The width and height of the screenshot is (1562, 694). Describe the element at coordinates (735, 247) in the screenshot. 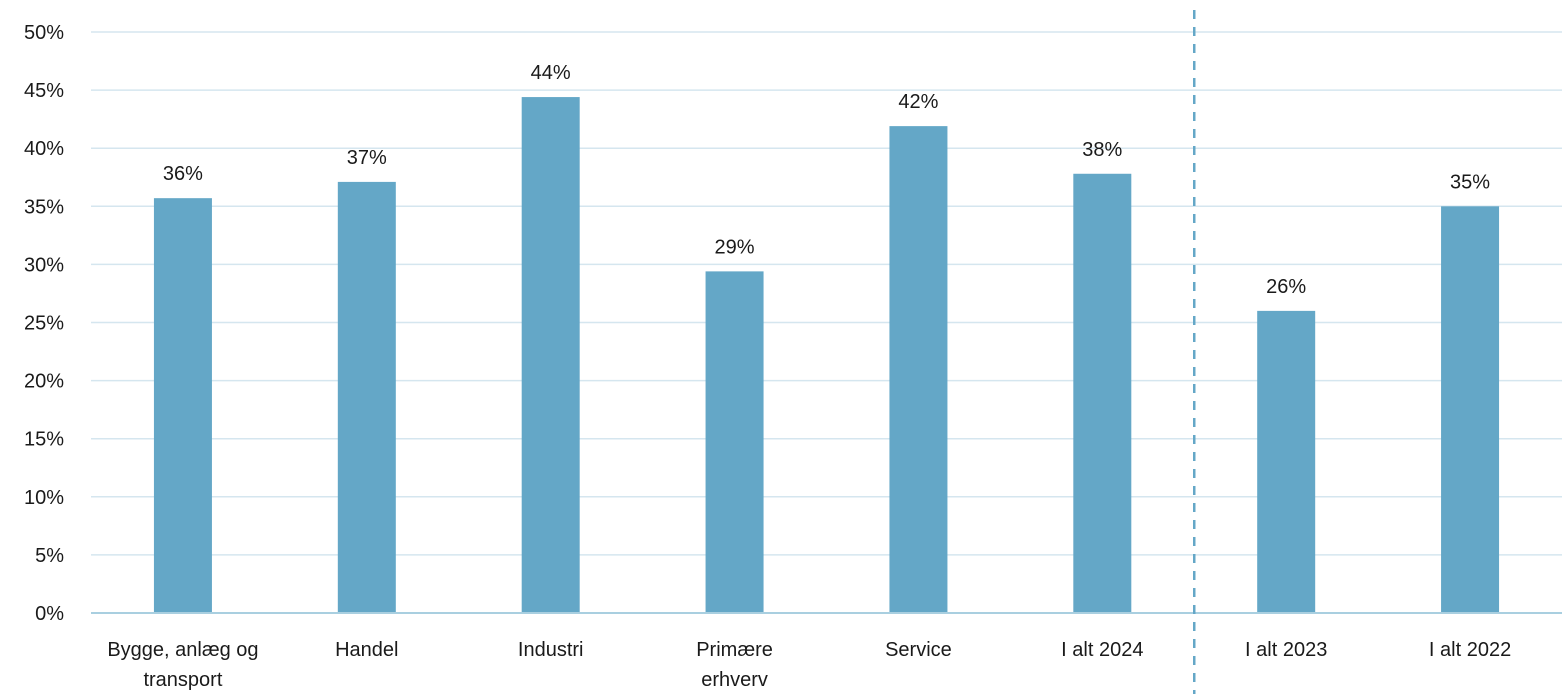

I see `data-label: 29%` at that location.